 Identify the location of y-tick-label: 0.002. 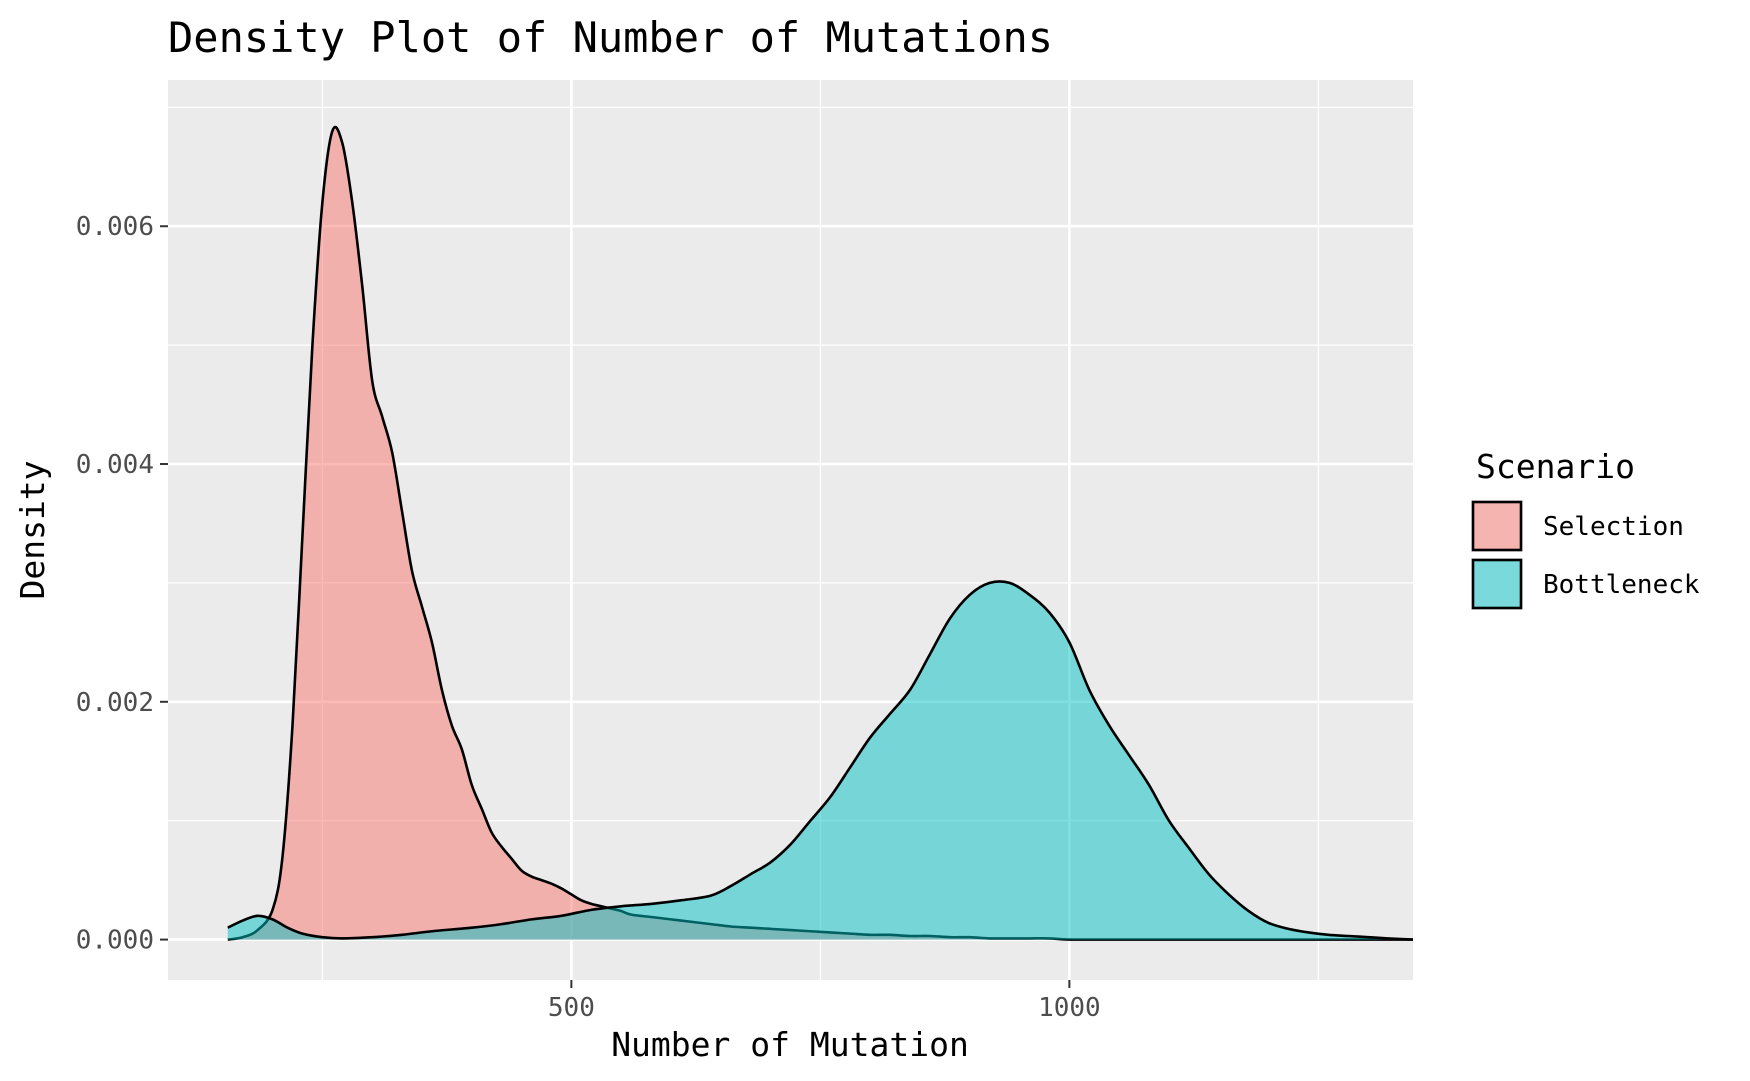
(115, 703).